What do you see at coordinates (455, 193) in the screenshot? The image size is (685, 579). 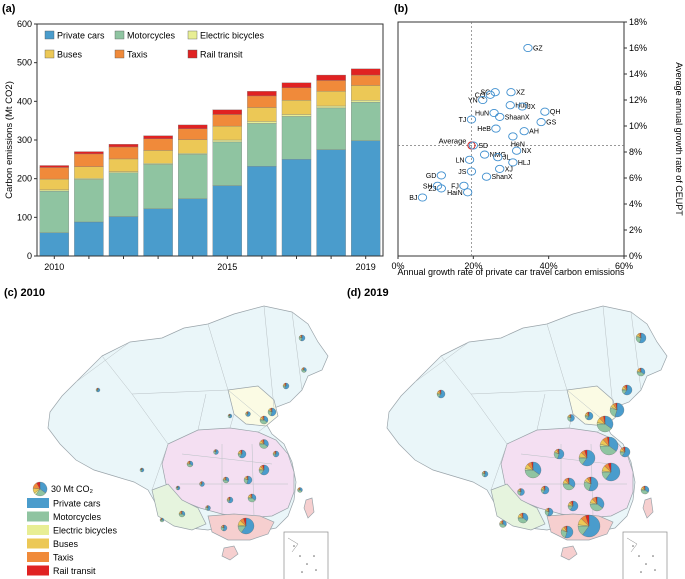 I see `point-label: HaiN` at bounding box center [455, 193].